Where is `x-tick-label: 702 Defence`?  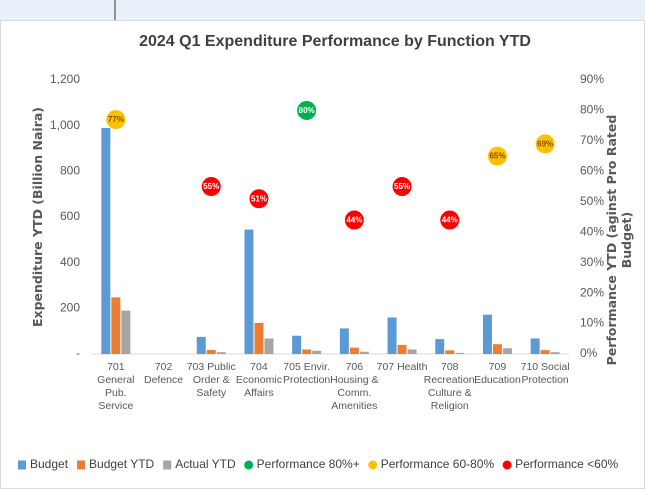
x-tick-label: 702 Defence is located at coordinates (163, 373).